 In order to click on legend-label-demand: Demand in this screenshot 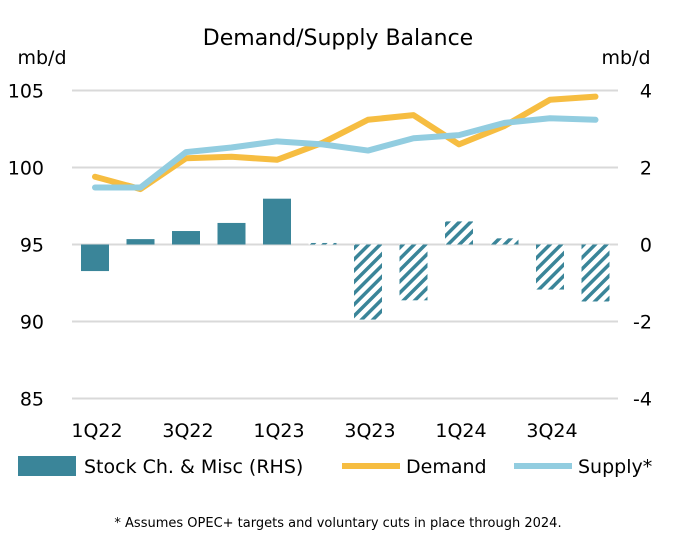, I will do `click(446, 467)`.